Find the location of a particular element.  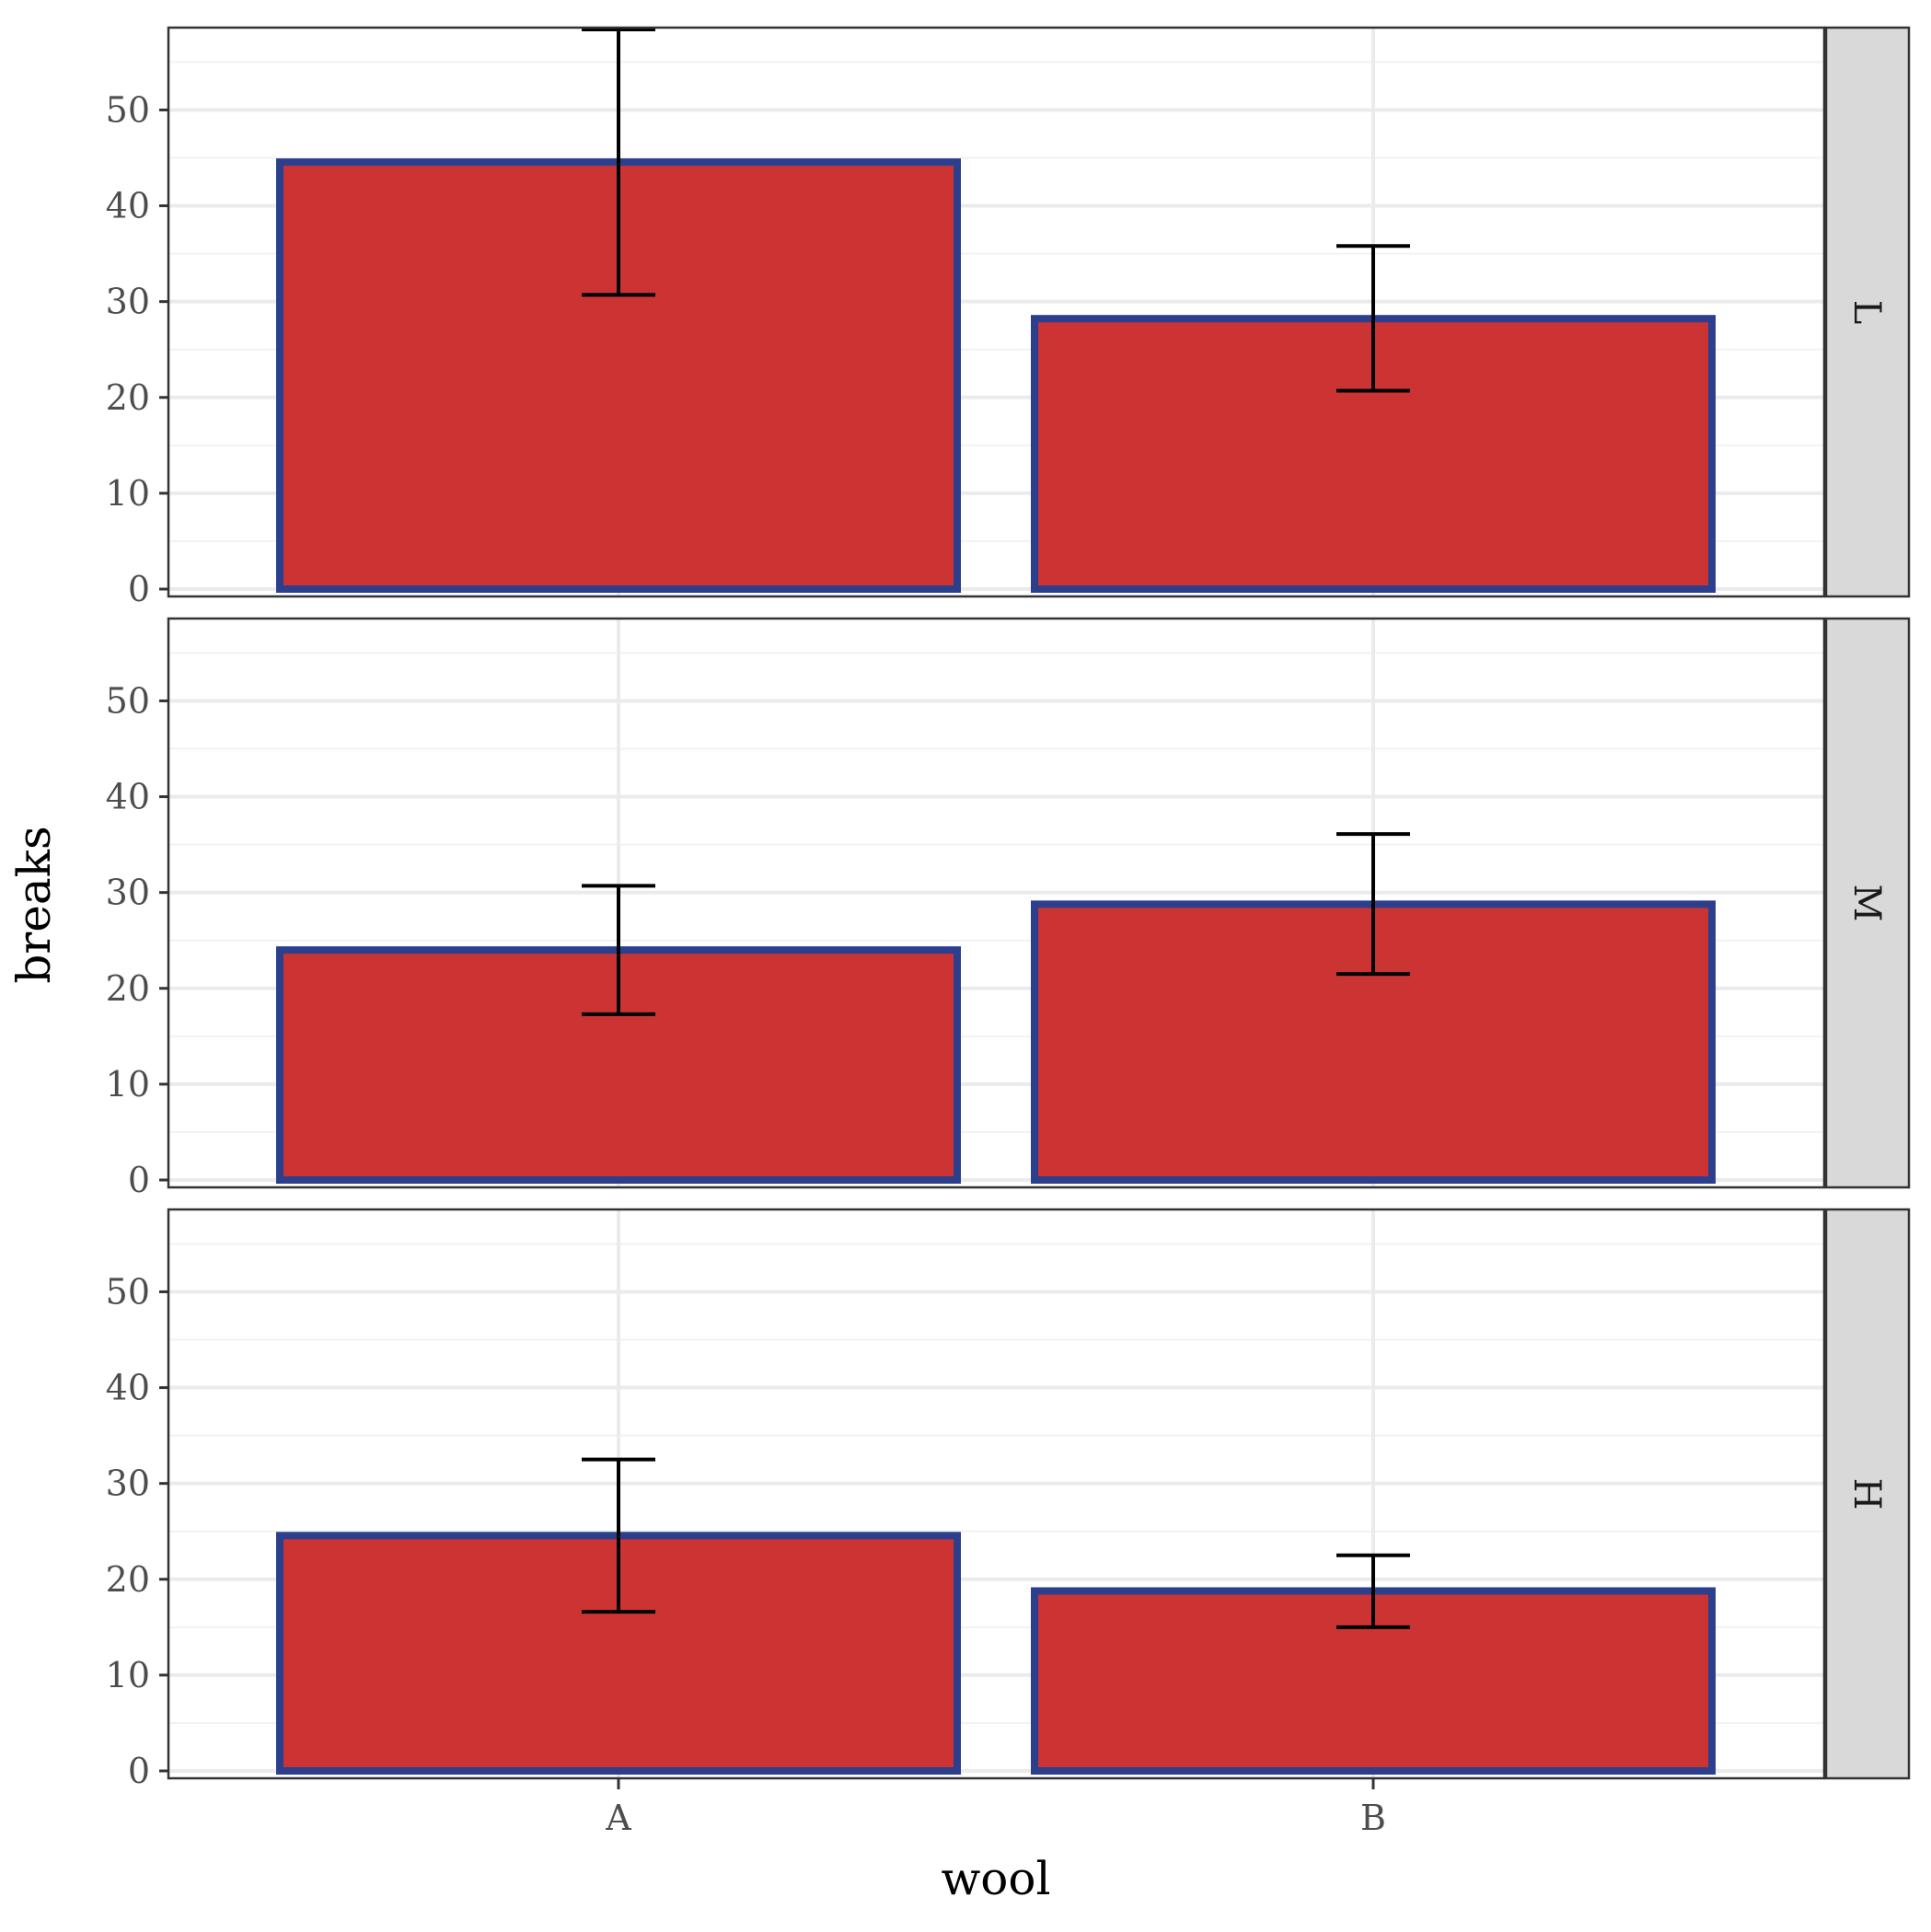

x-tick-label: B is located at coordinates (1373, 1818).